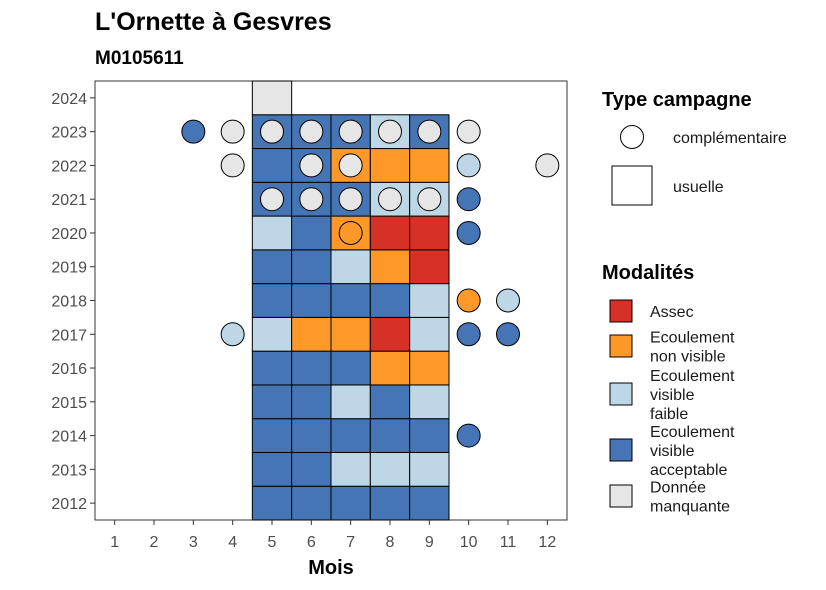 The image size is (826, 590). I want to click on legend-mod-title: Modalités, so click(648, 273).